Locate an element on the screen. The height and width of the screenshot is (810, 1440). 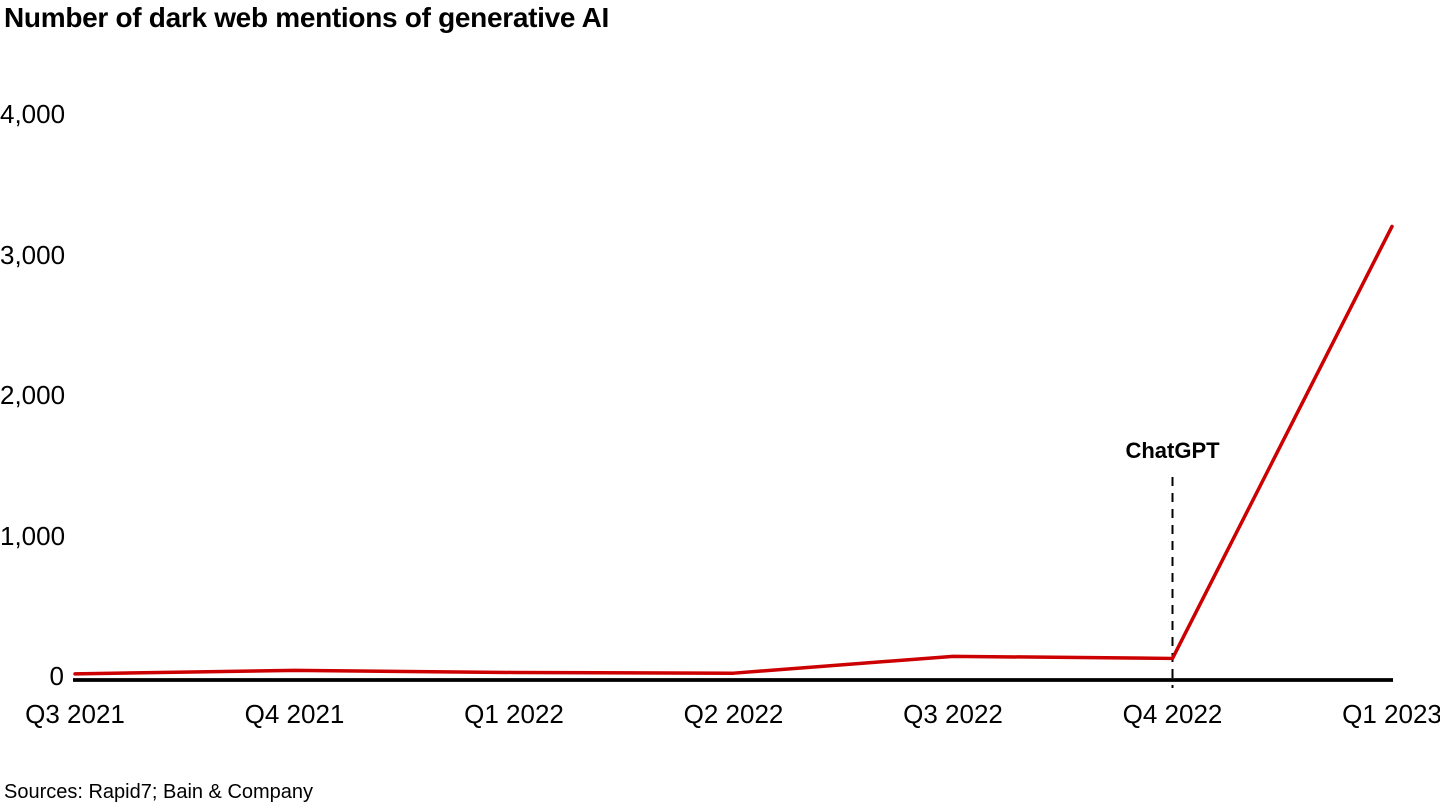
x-tick-label: Q4 2021 is located at coordinates (294, 714).